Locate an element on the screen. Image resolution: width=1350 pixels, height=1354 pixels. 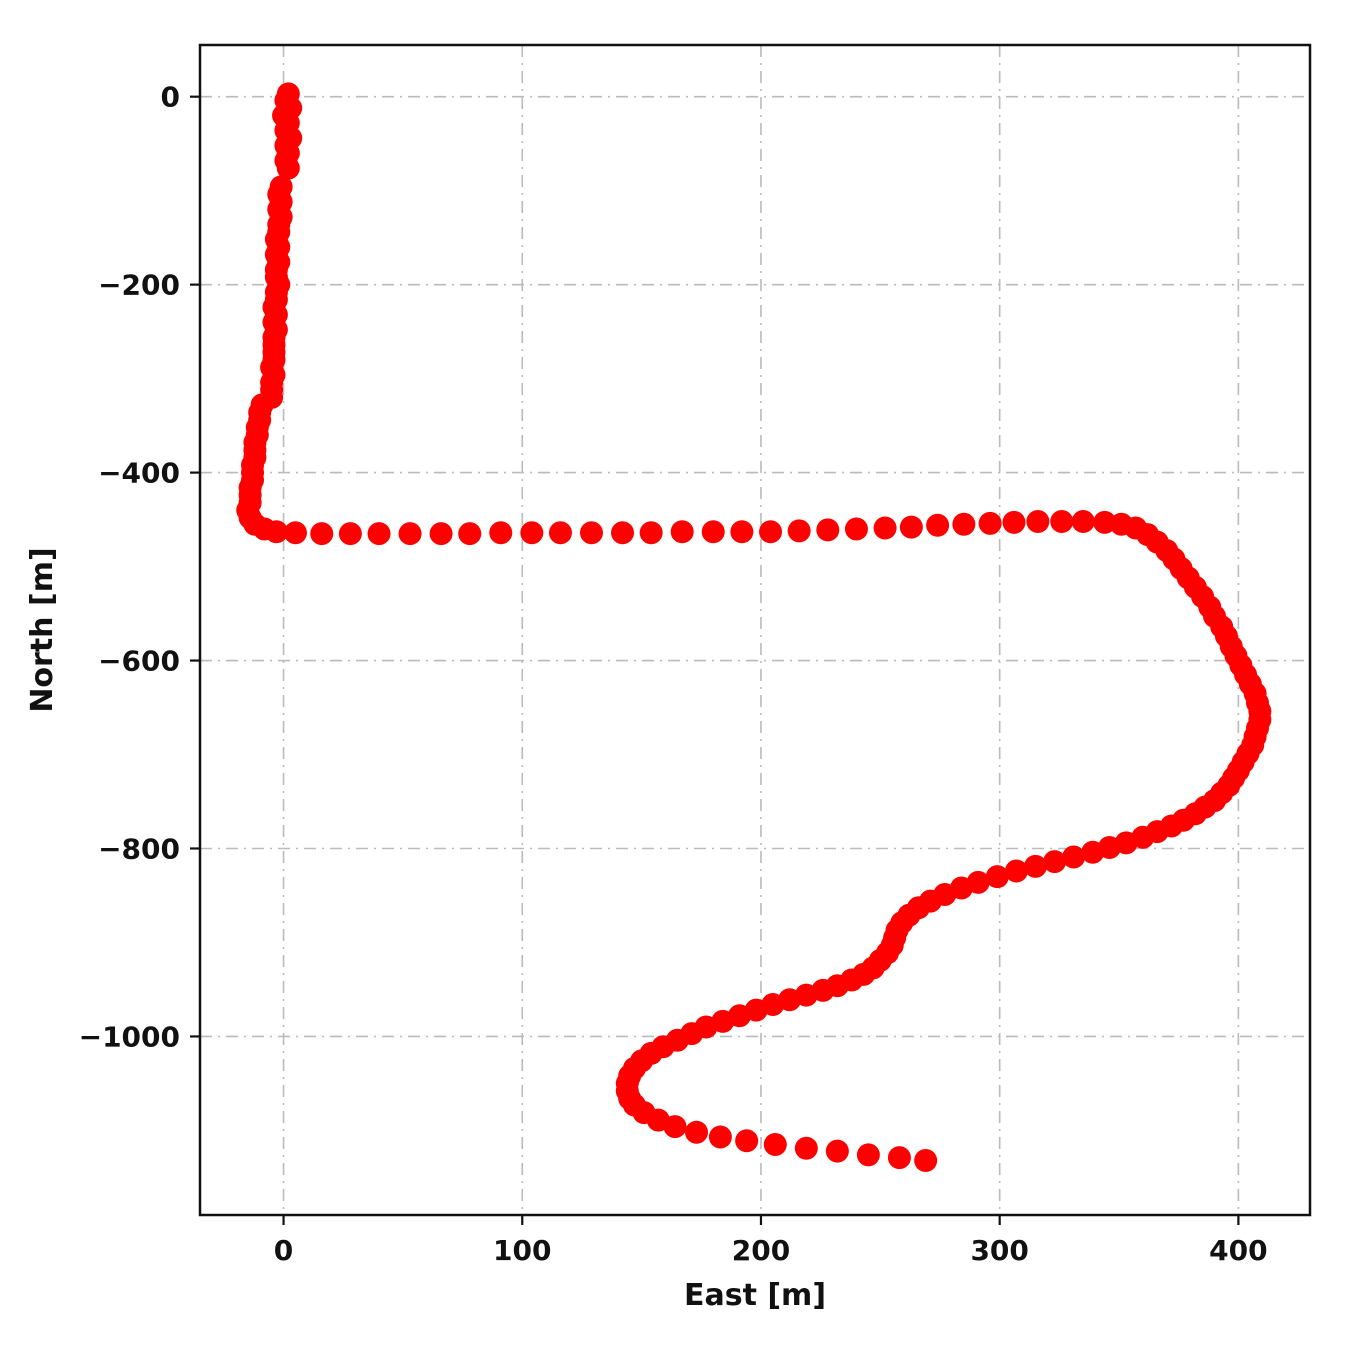
x-tick-label: 300 is located at coordinates (999, 1250).